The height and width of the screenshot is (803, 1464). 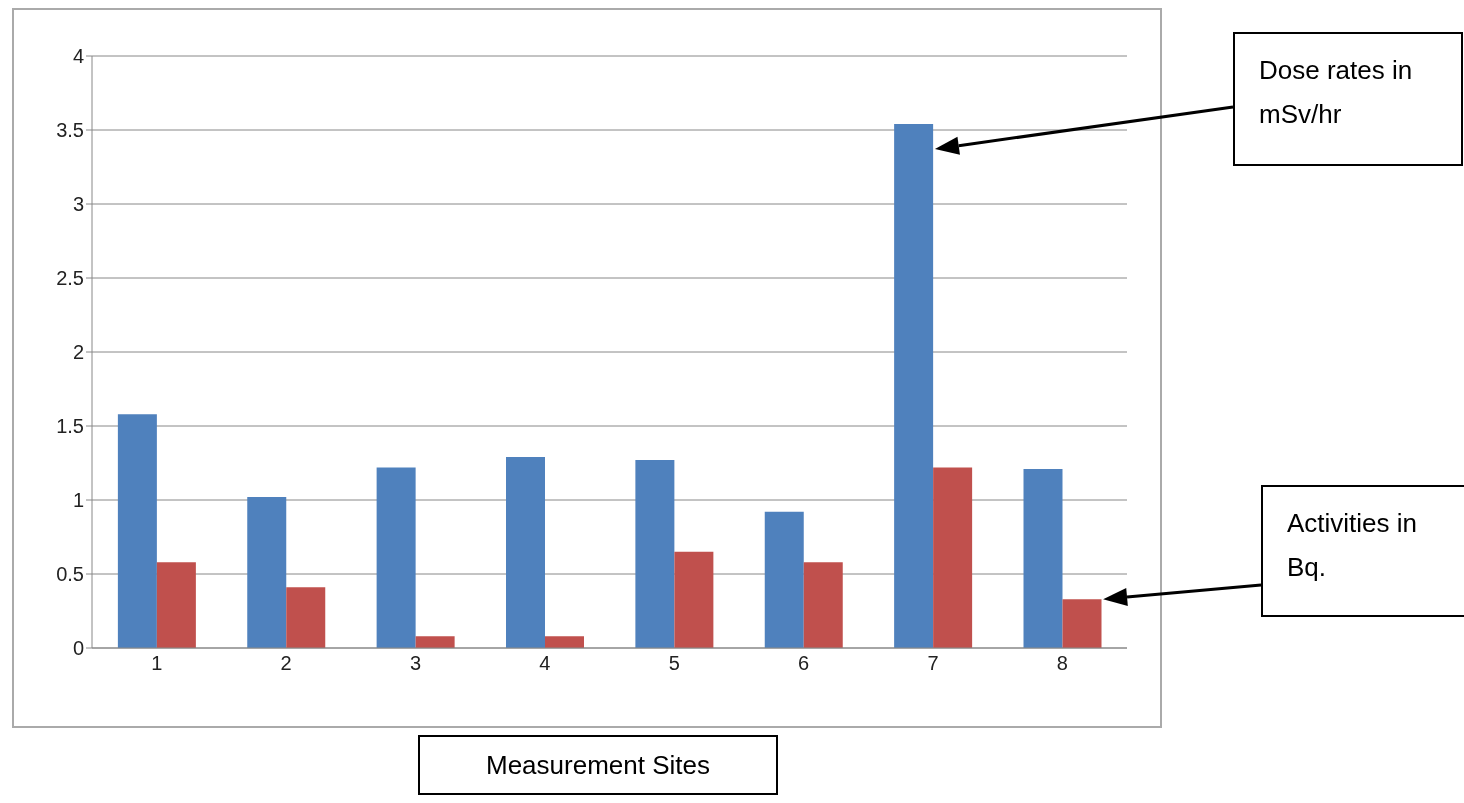 I want to click on x-tick-label: 4, so click(x=545, y=663).